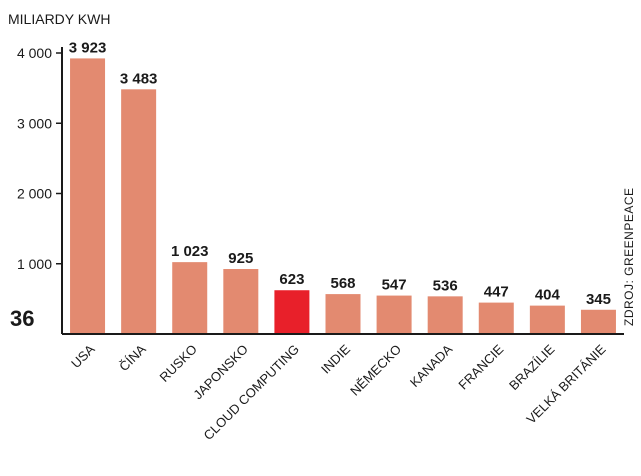 This screenshot has height=476, width=641. I want to click on y-tick-label: 4 000, so click(34, 53).